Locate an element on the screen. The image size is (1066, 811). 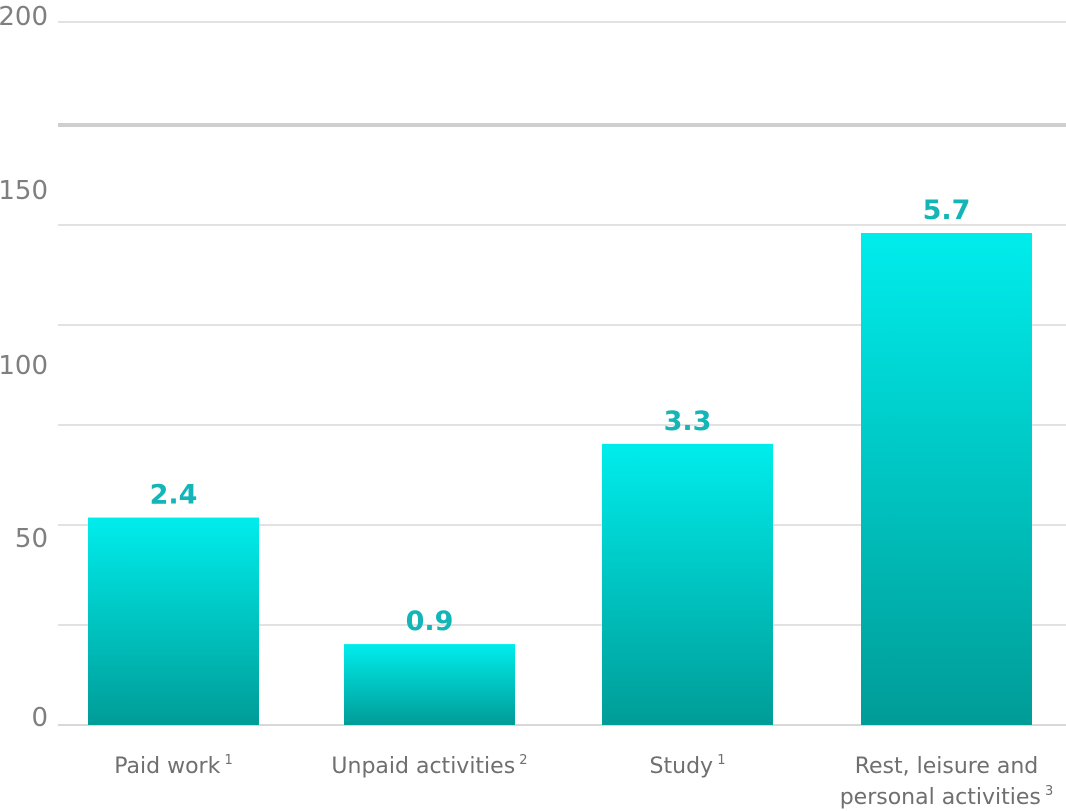
data-label: 2.4 is located at coordinates (174, 495).